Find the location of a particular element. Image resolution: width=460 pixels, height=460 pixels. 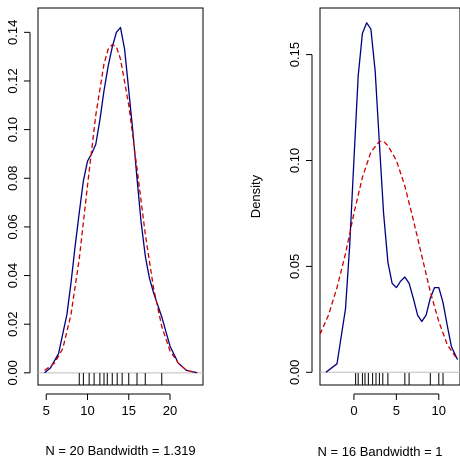

x-tick-label: 20 is located at coordinates (170, 410).